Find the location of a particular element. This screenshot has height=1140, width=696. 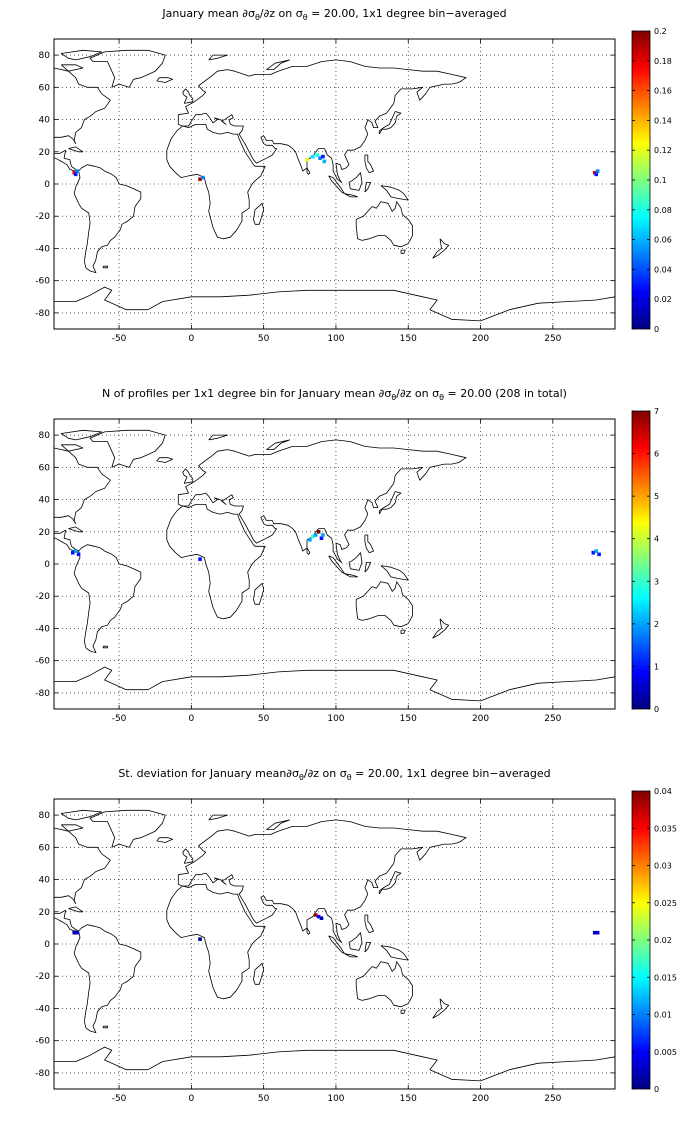

colorbar-tick-label: 0.18 is located at coordinates (663, 61).